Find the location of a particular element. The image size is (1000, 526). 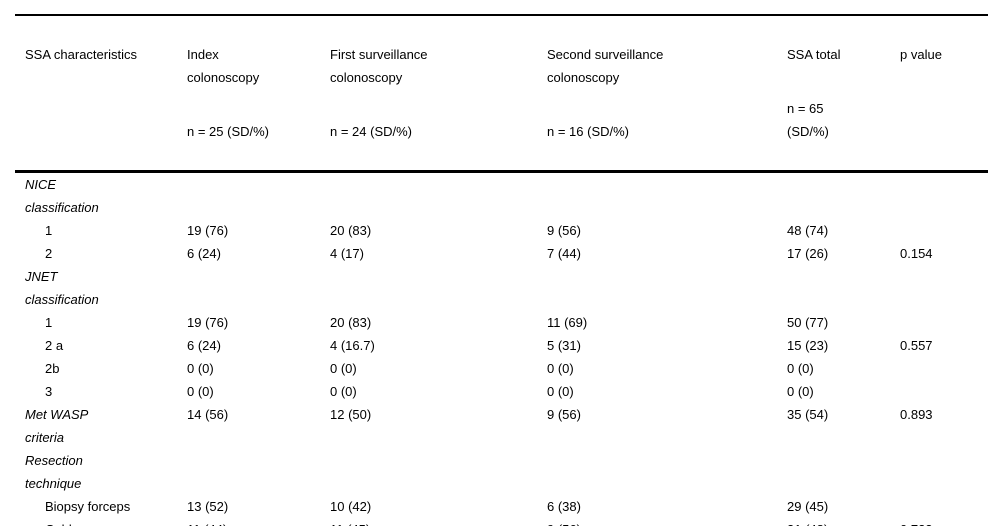

table-row: NICE classification is located at coordinates (501, 196).